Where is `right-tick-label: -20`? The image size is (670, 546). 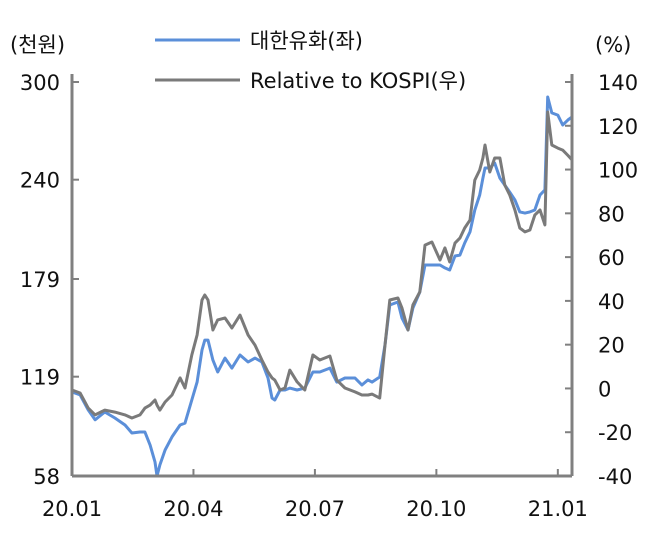
right-tick-label: -20 is located at coordinates (615, 433).